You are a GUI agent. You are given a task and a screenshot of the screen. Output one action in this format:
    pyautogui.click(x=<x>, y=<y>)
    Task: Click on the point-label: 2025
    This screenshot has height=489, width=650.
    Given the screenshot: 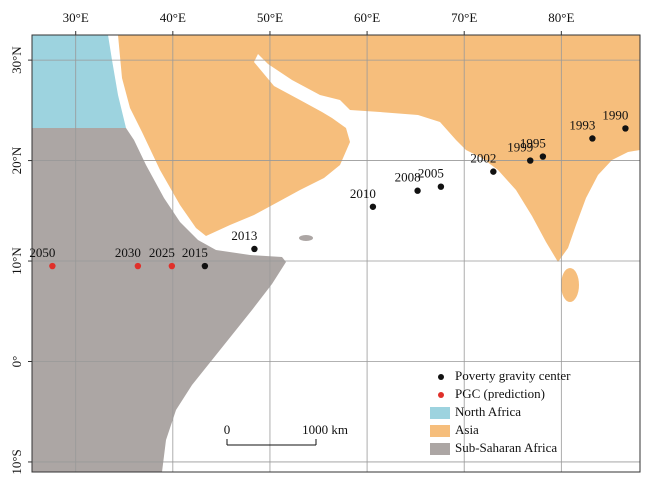 What is the action you would take?
    pyautogui.click(x=162, y=252)
    